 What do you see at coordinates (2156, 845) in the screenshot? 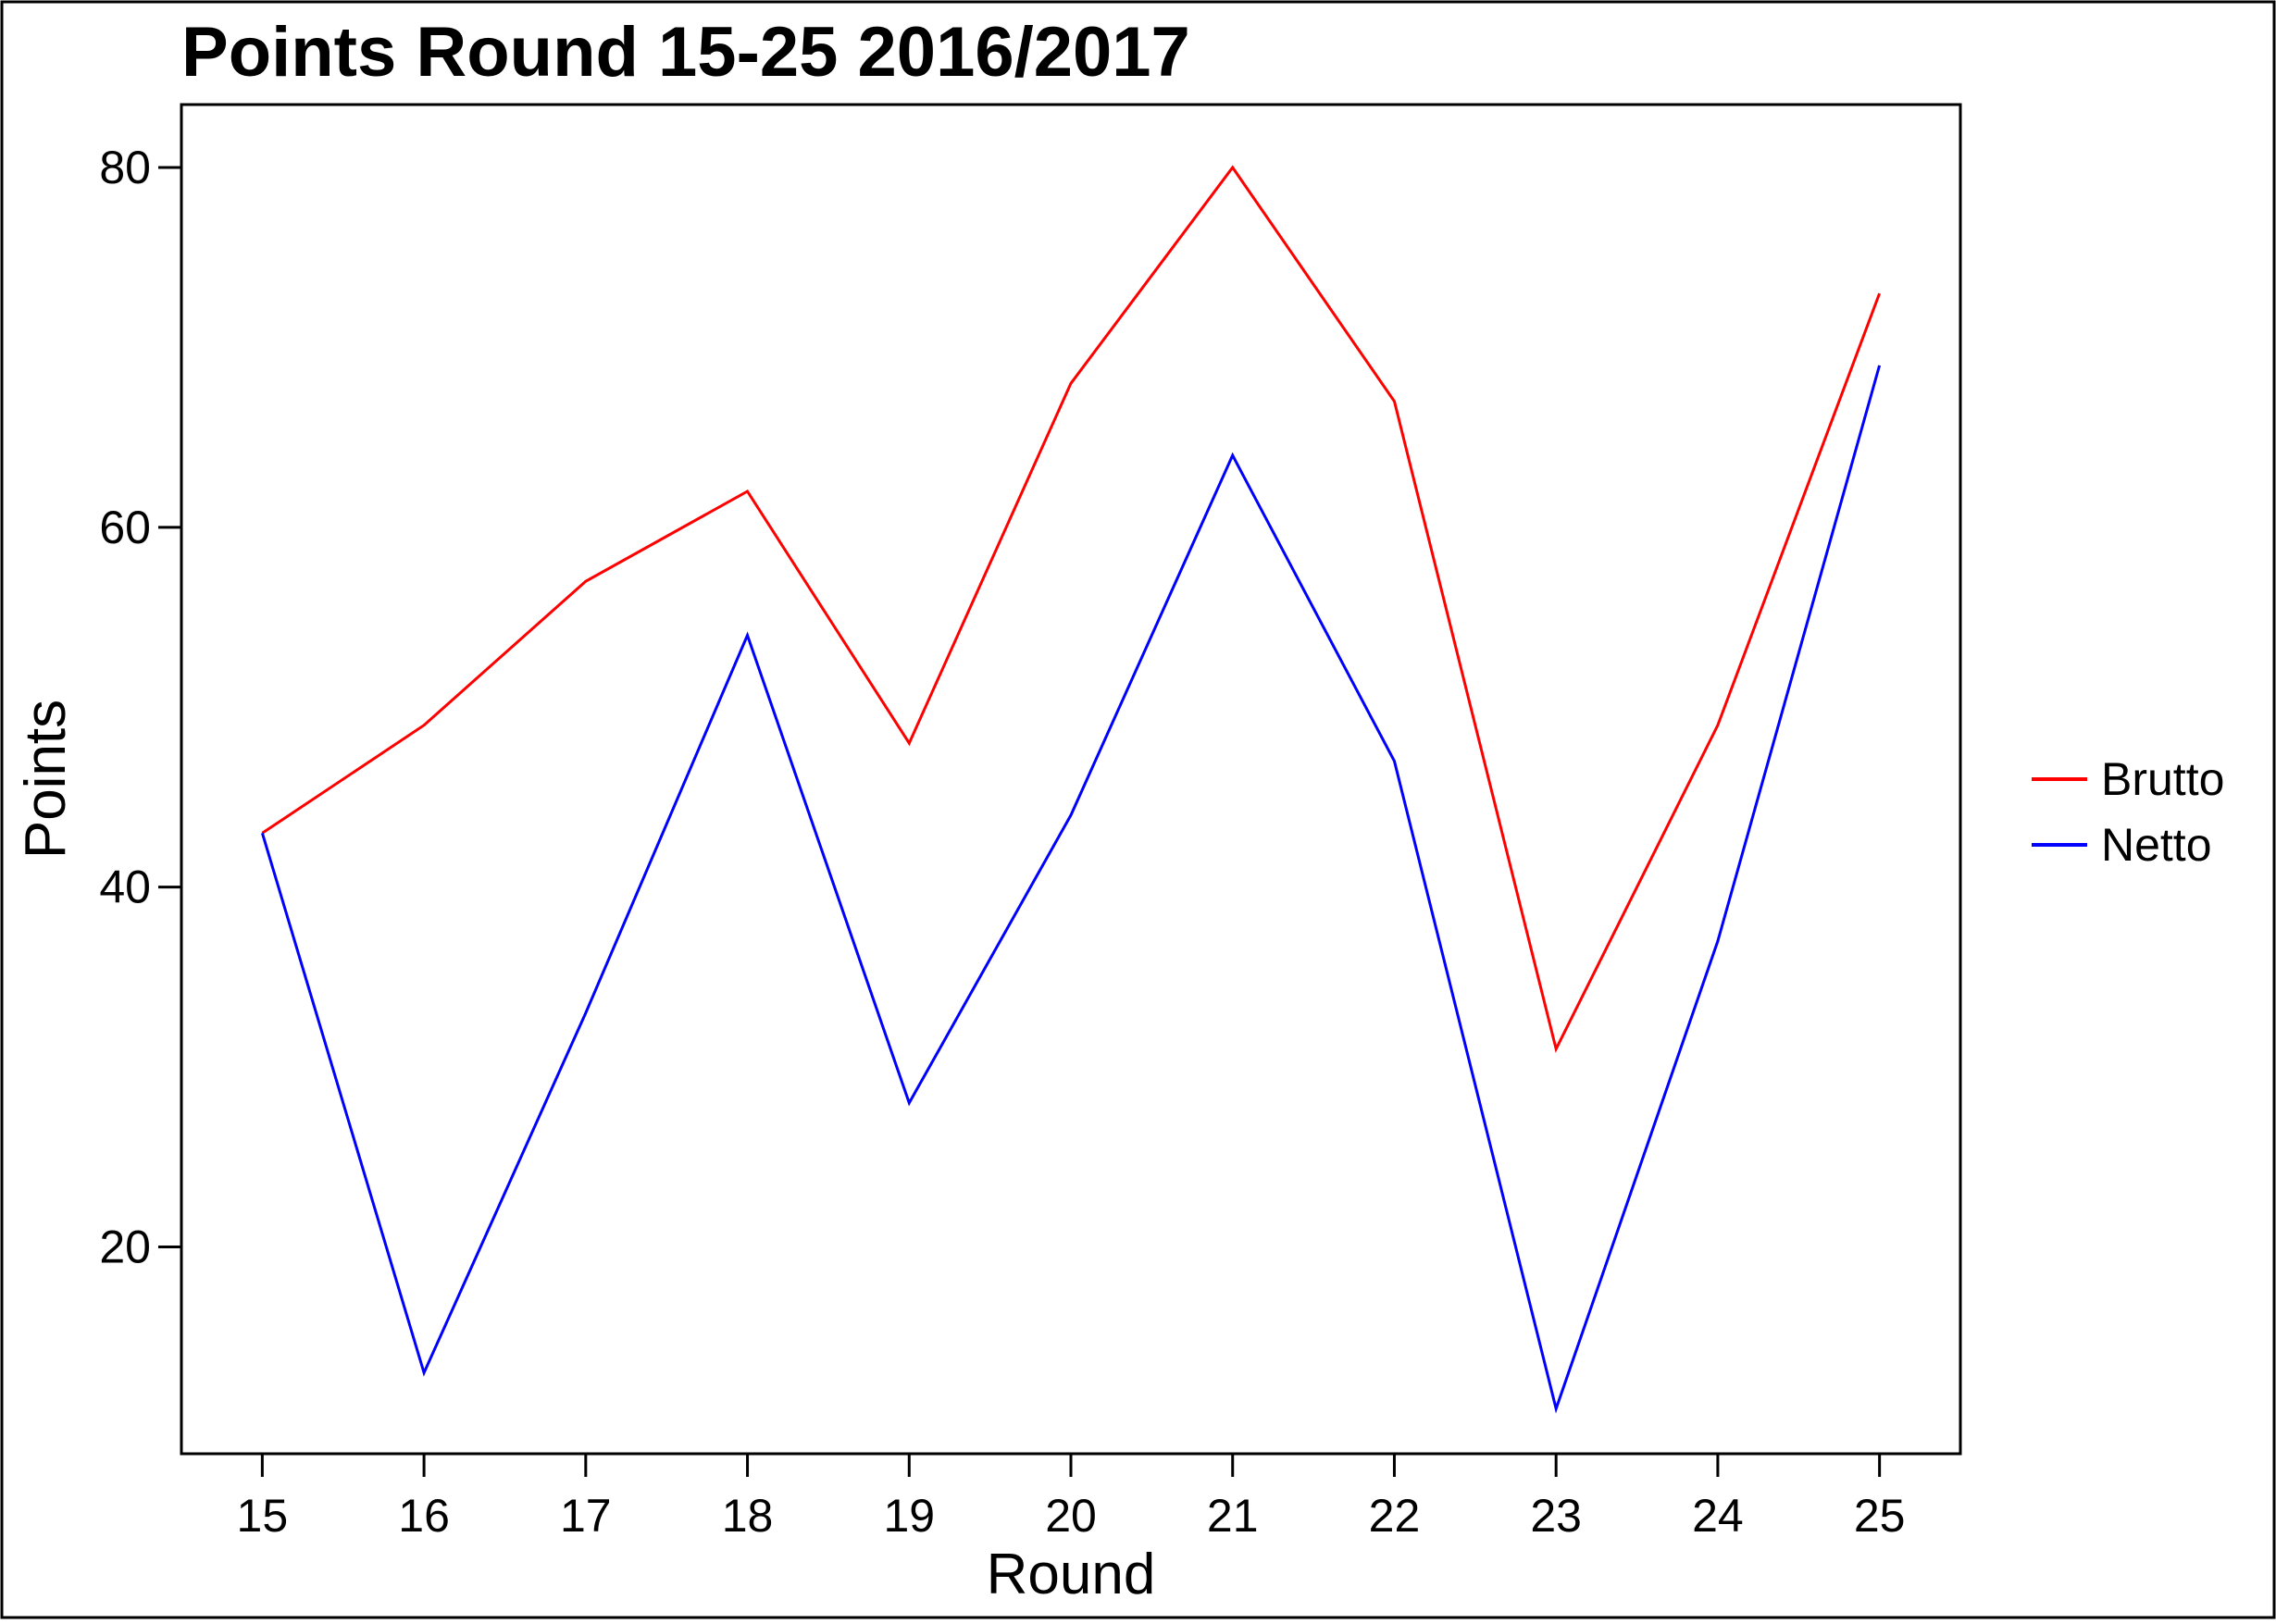
I see `legend-label-netto: Netto` at bounding box center [2156, 845].